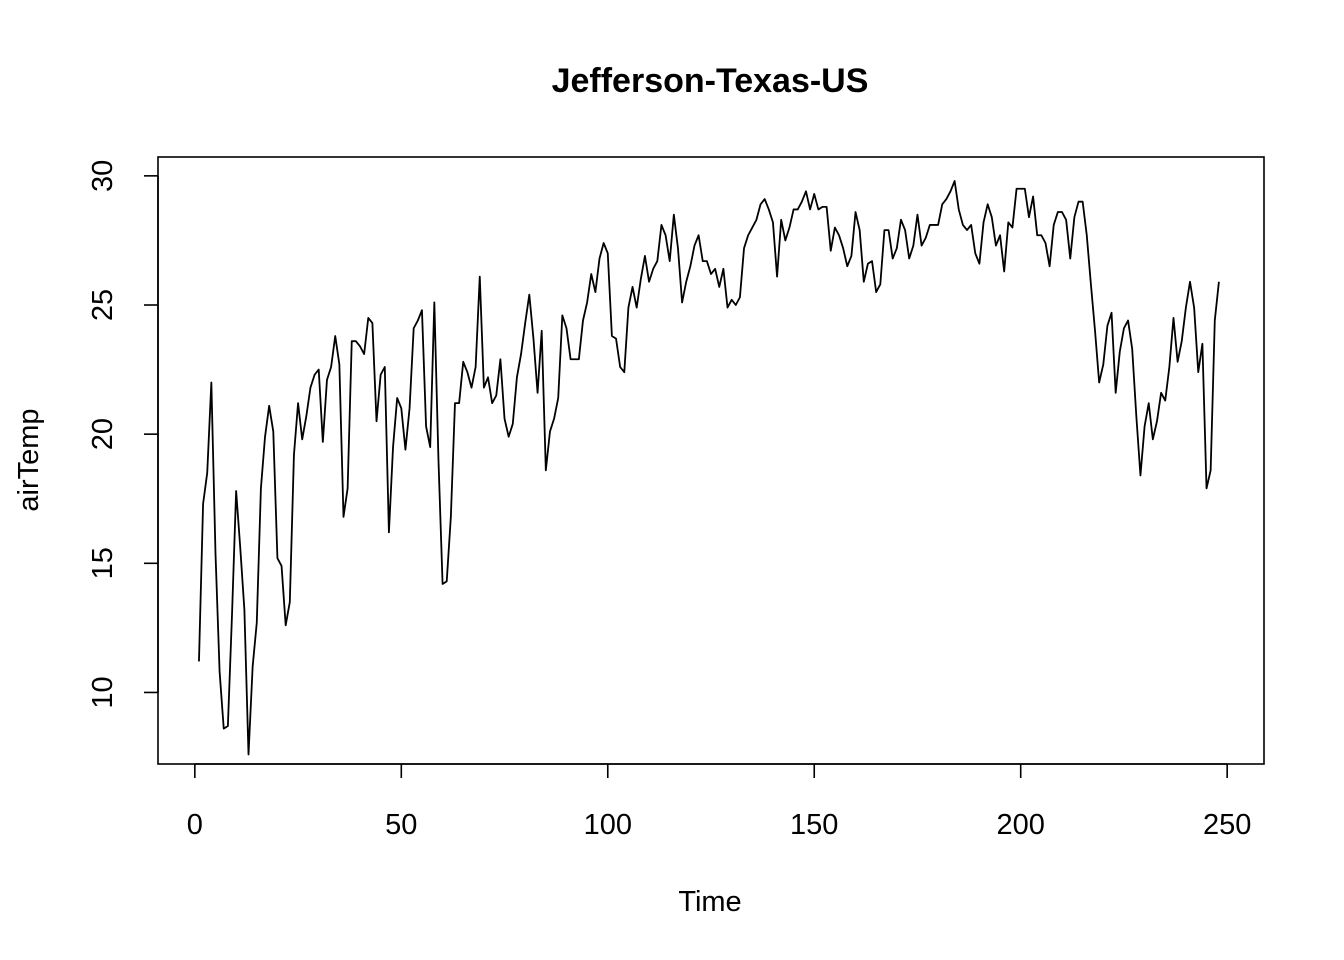  I want to click on y-tick-label: 10, so click(103, 692).